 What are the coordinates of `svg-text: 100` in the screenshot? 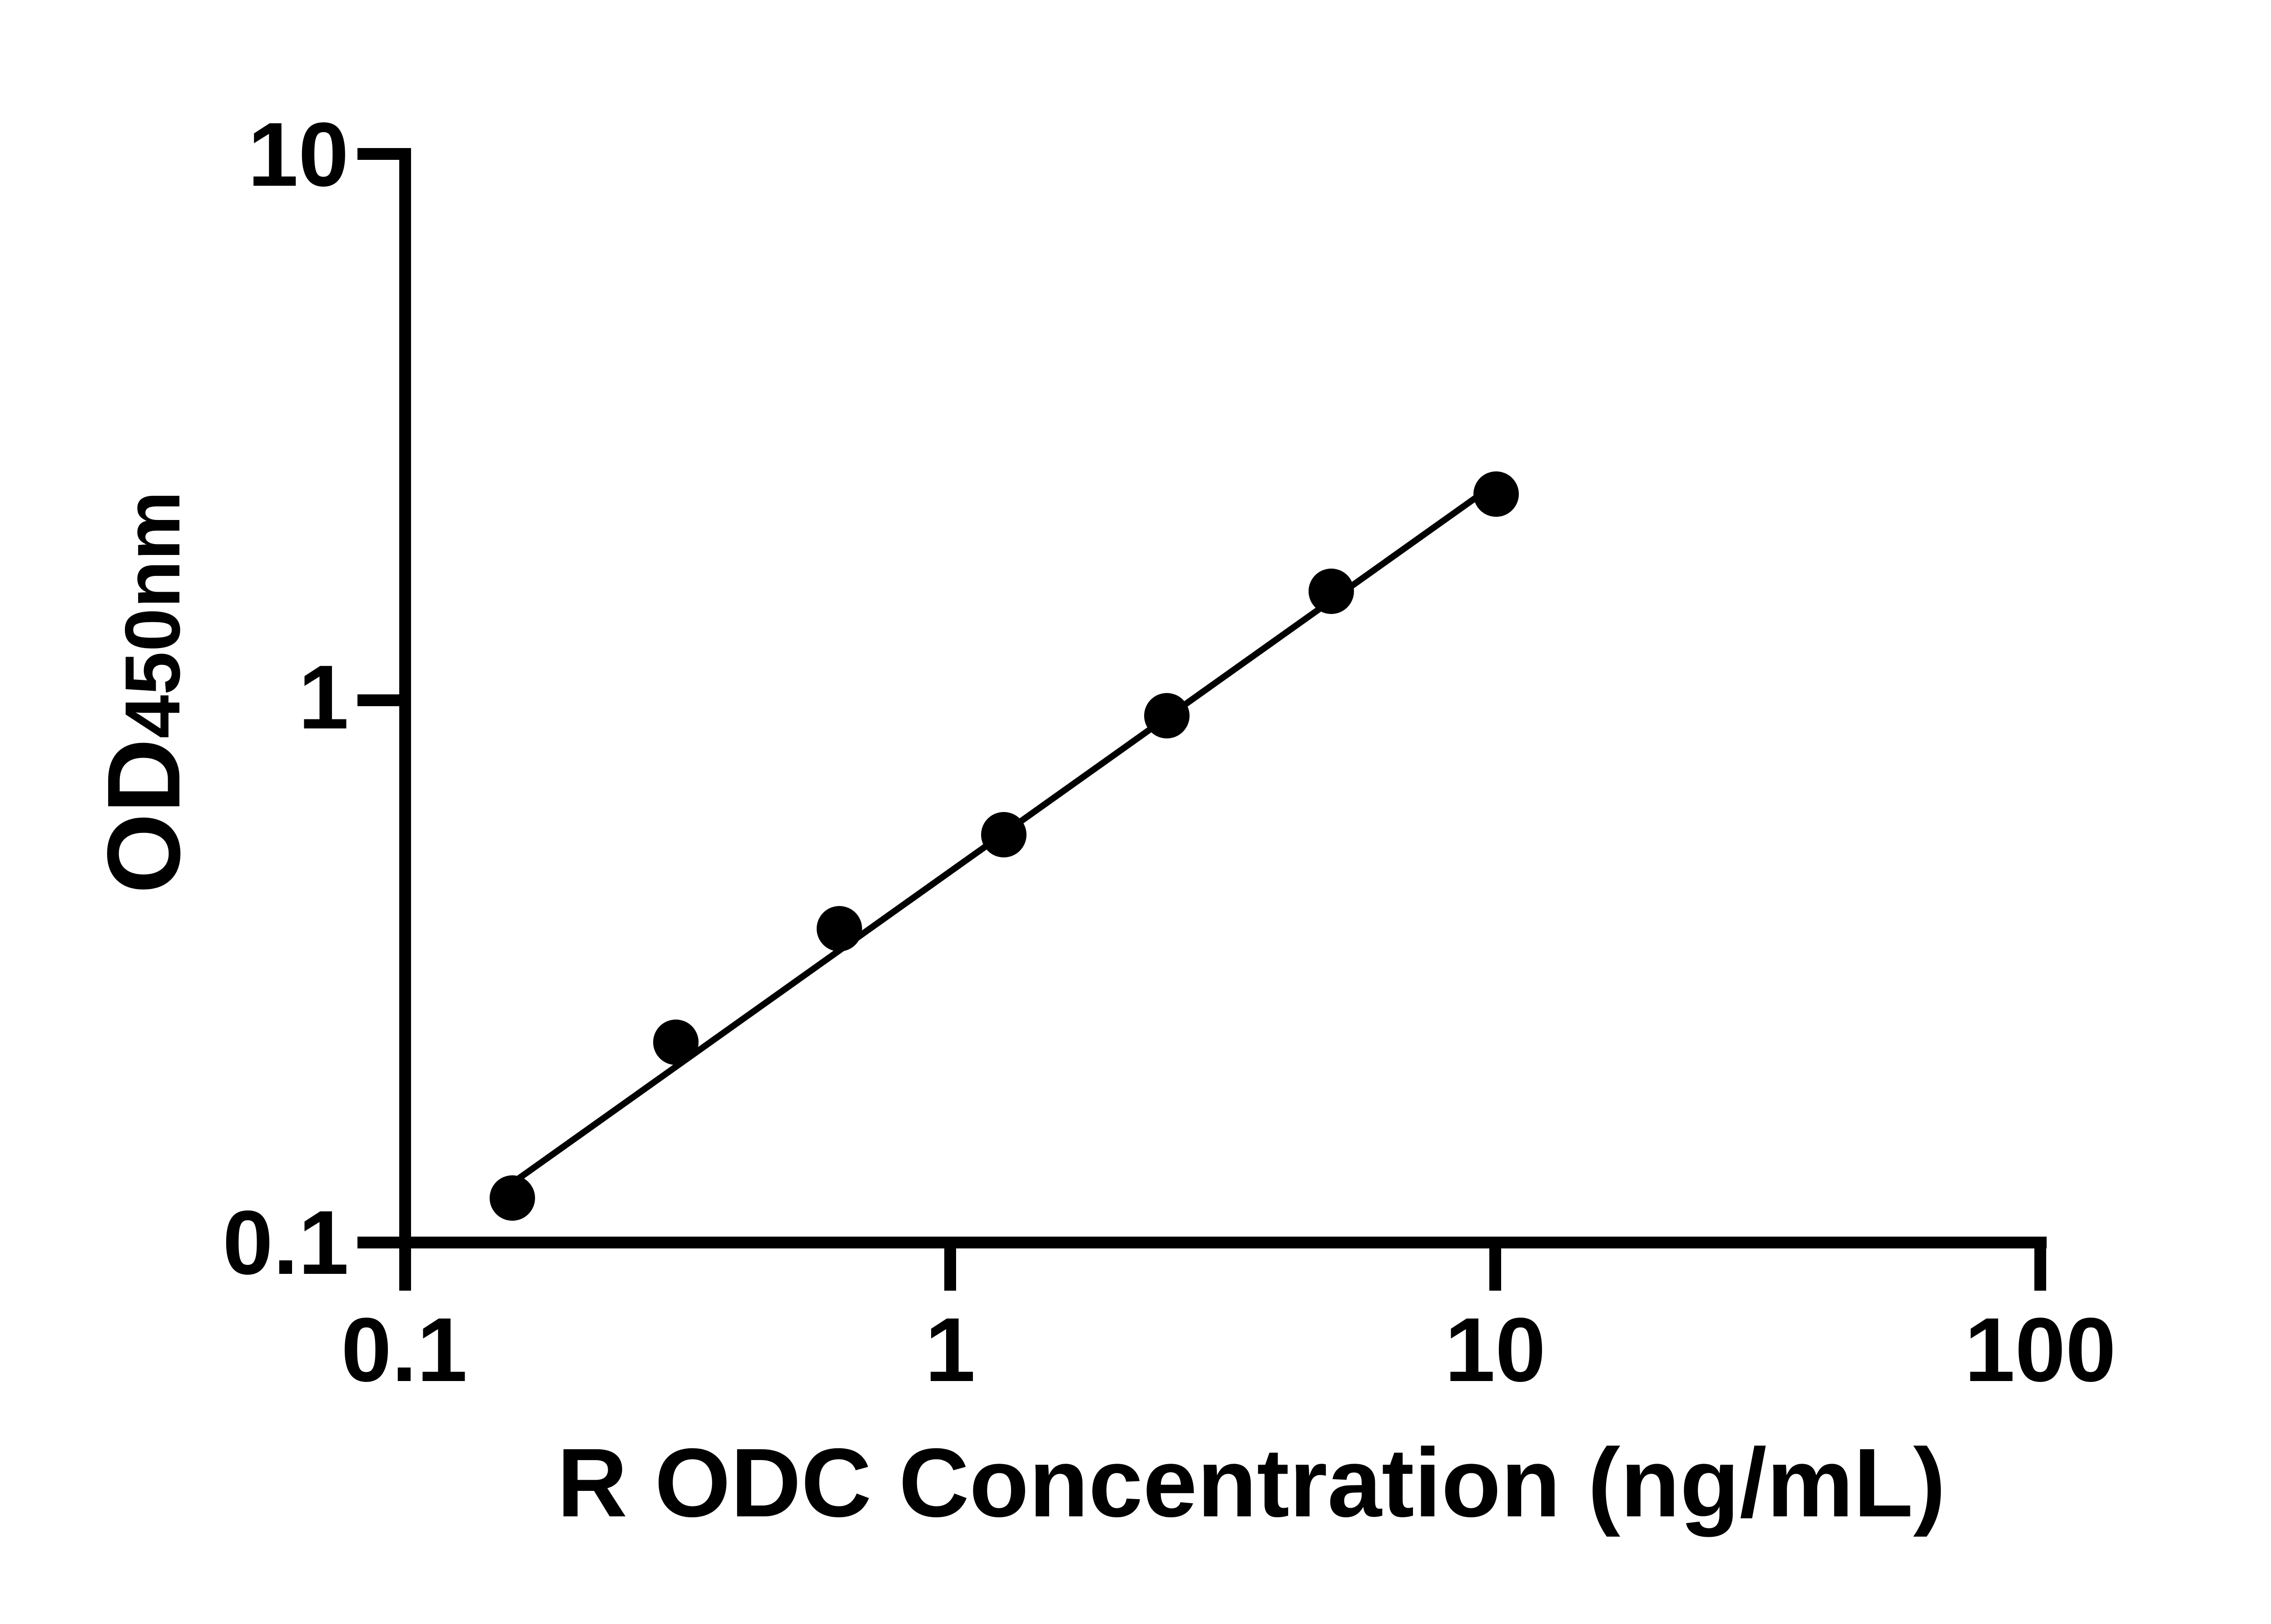 It's located at (2040, 1350).